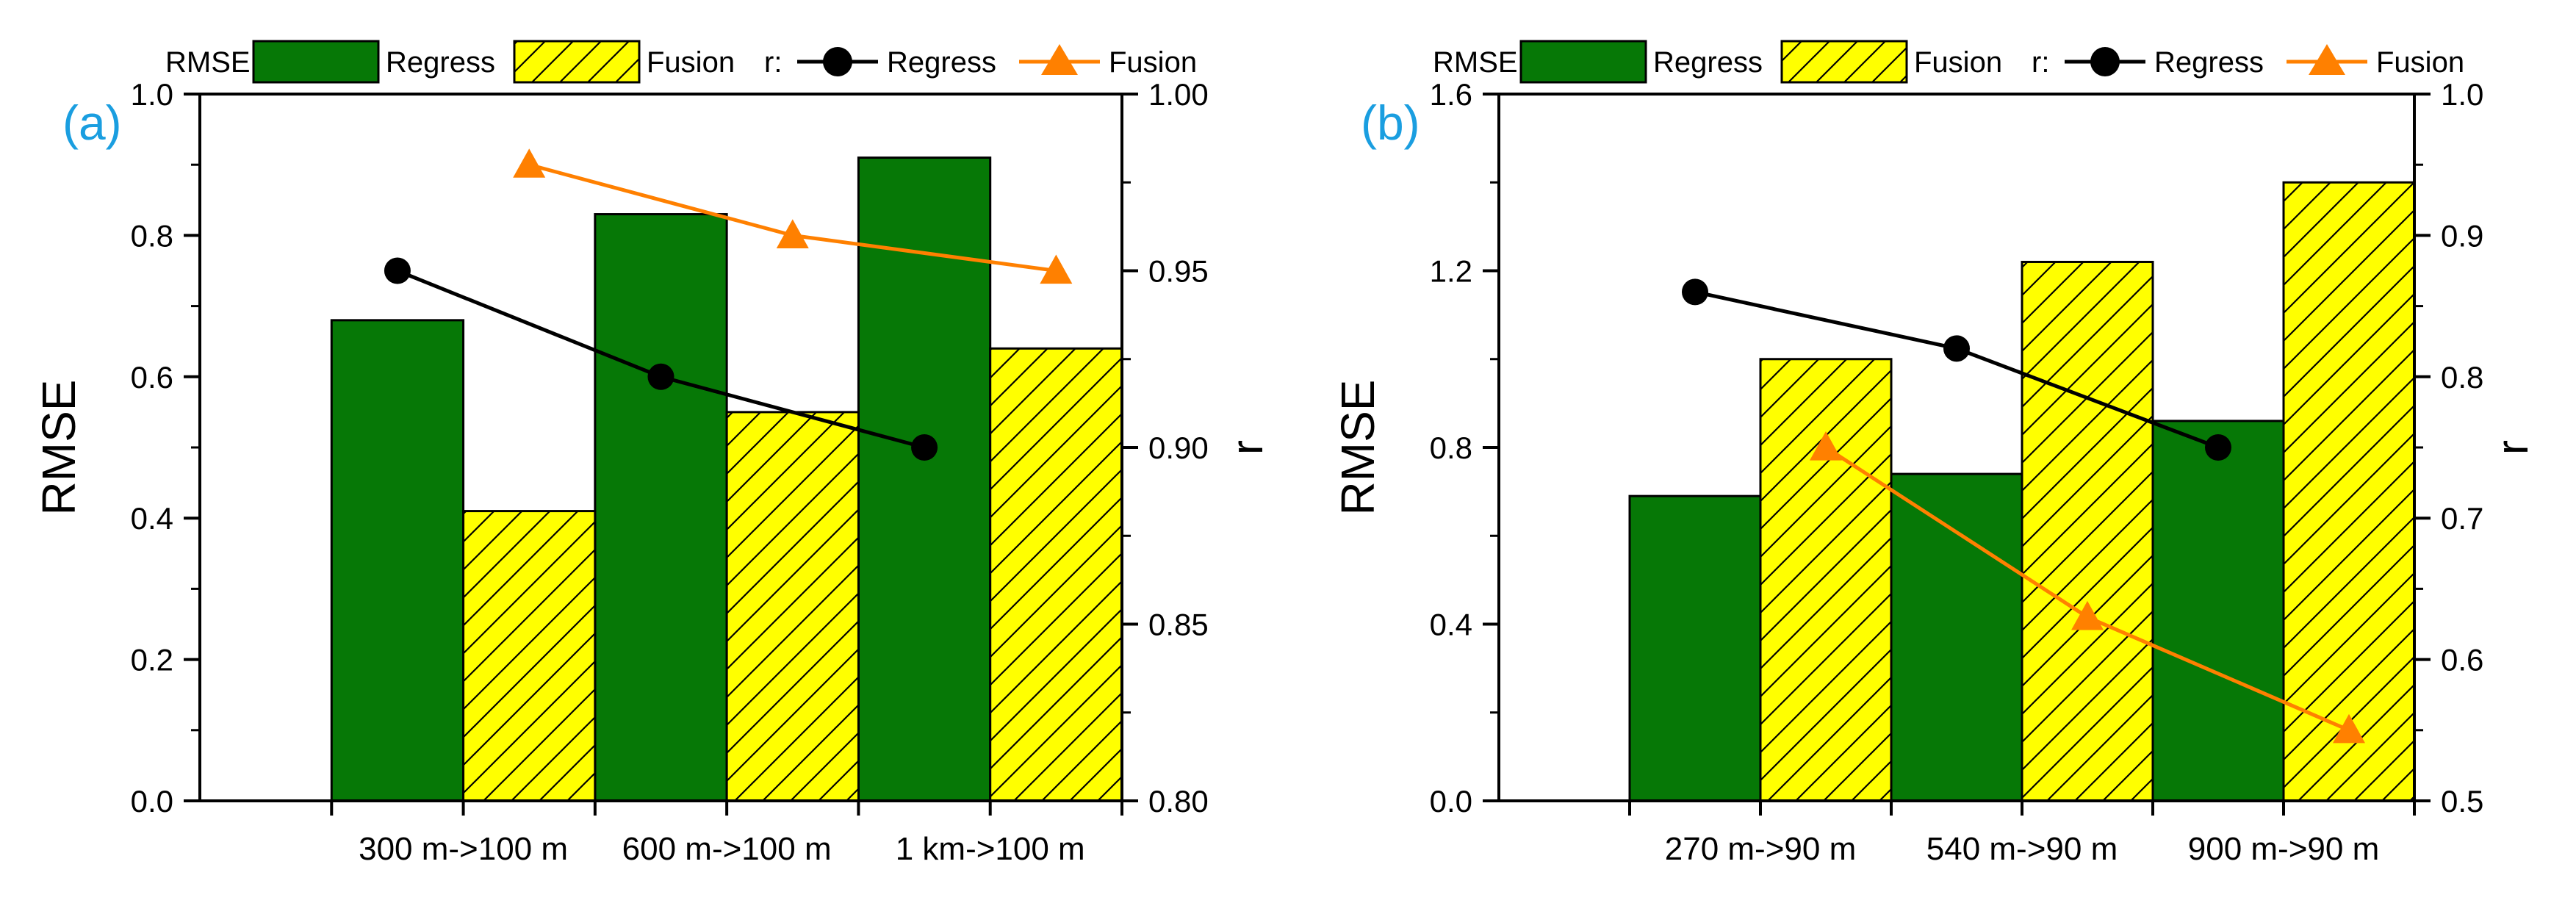 This screenshot has height=914, width=2576. I want to click on y2-tick-label: 0.90, so click(1178, 448).